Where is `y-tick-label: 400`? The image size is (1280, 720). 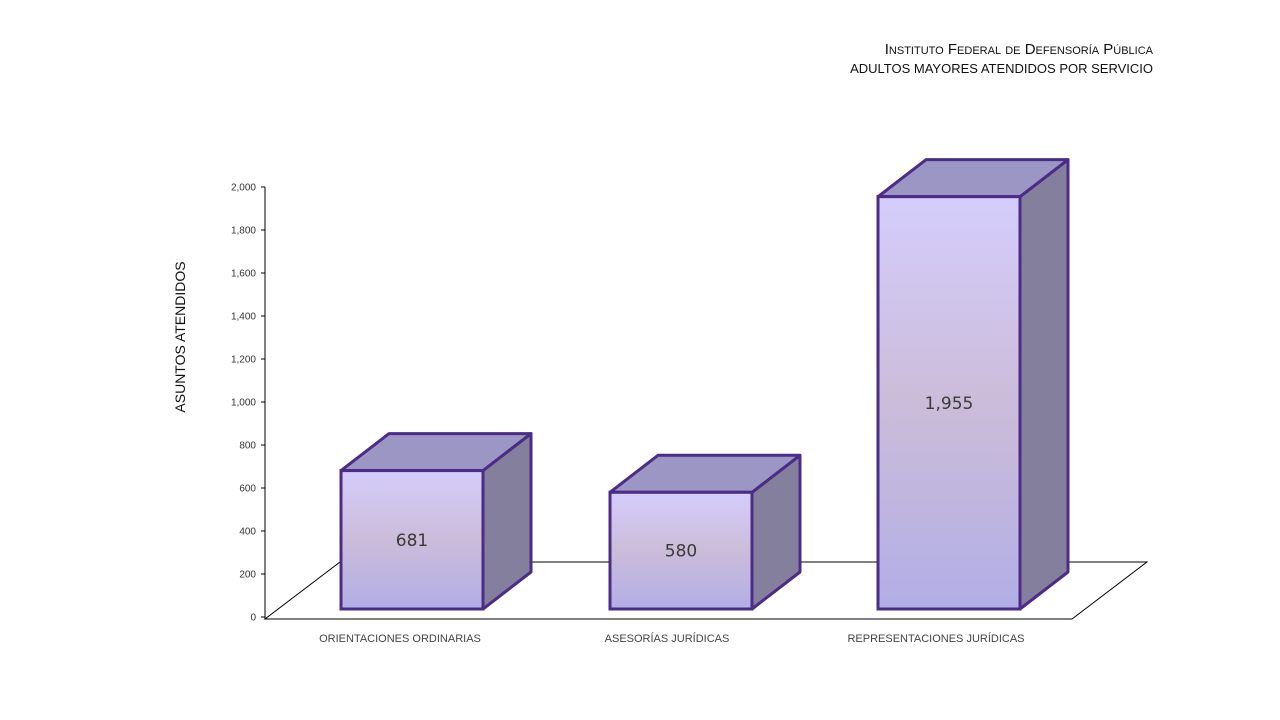 y-tick-label: 400 is located at coordinates (247, 532).